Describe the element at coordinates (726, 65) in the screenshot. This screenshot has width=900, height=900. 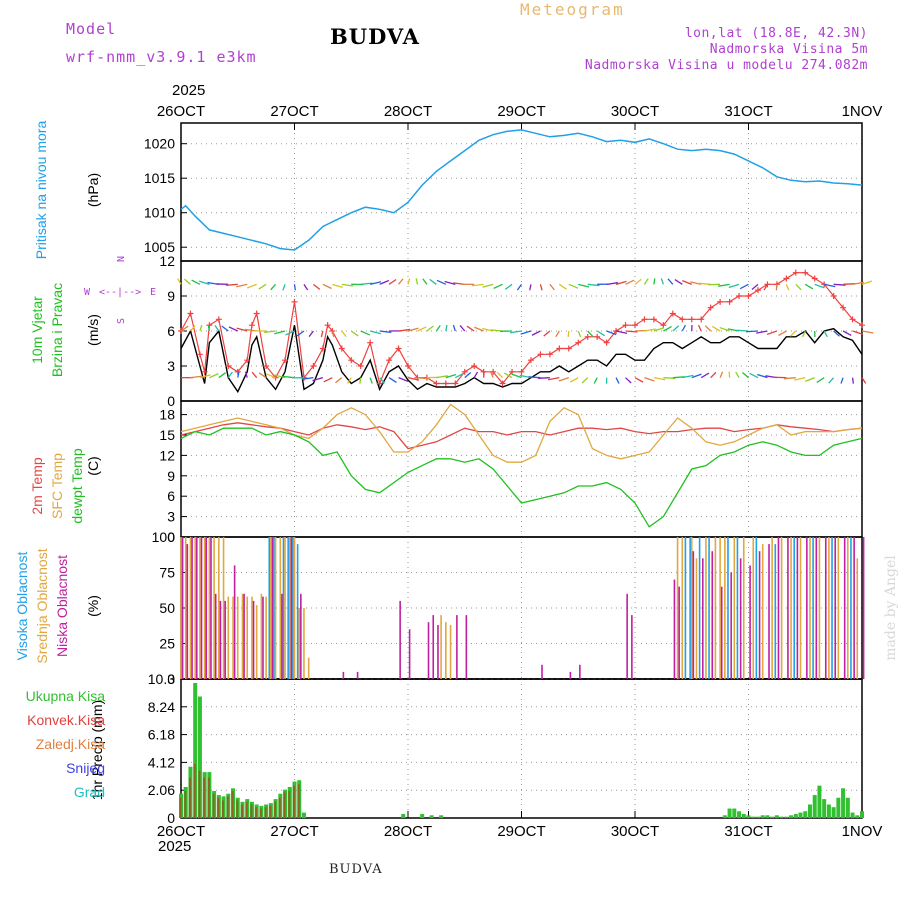
I see `model-elevation-label: Nadmorska Visina u modelu 274.082m` at that location.